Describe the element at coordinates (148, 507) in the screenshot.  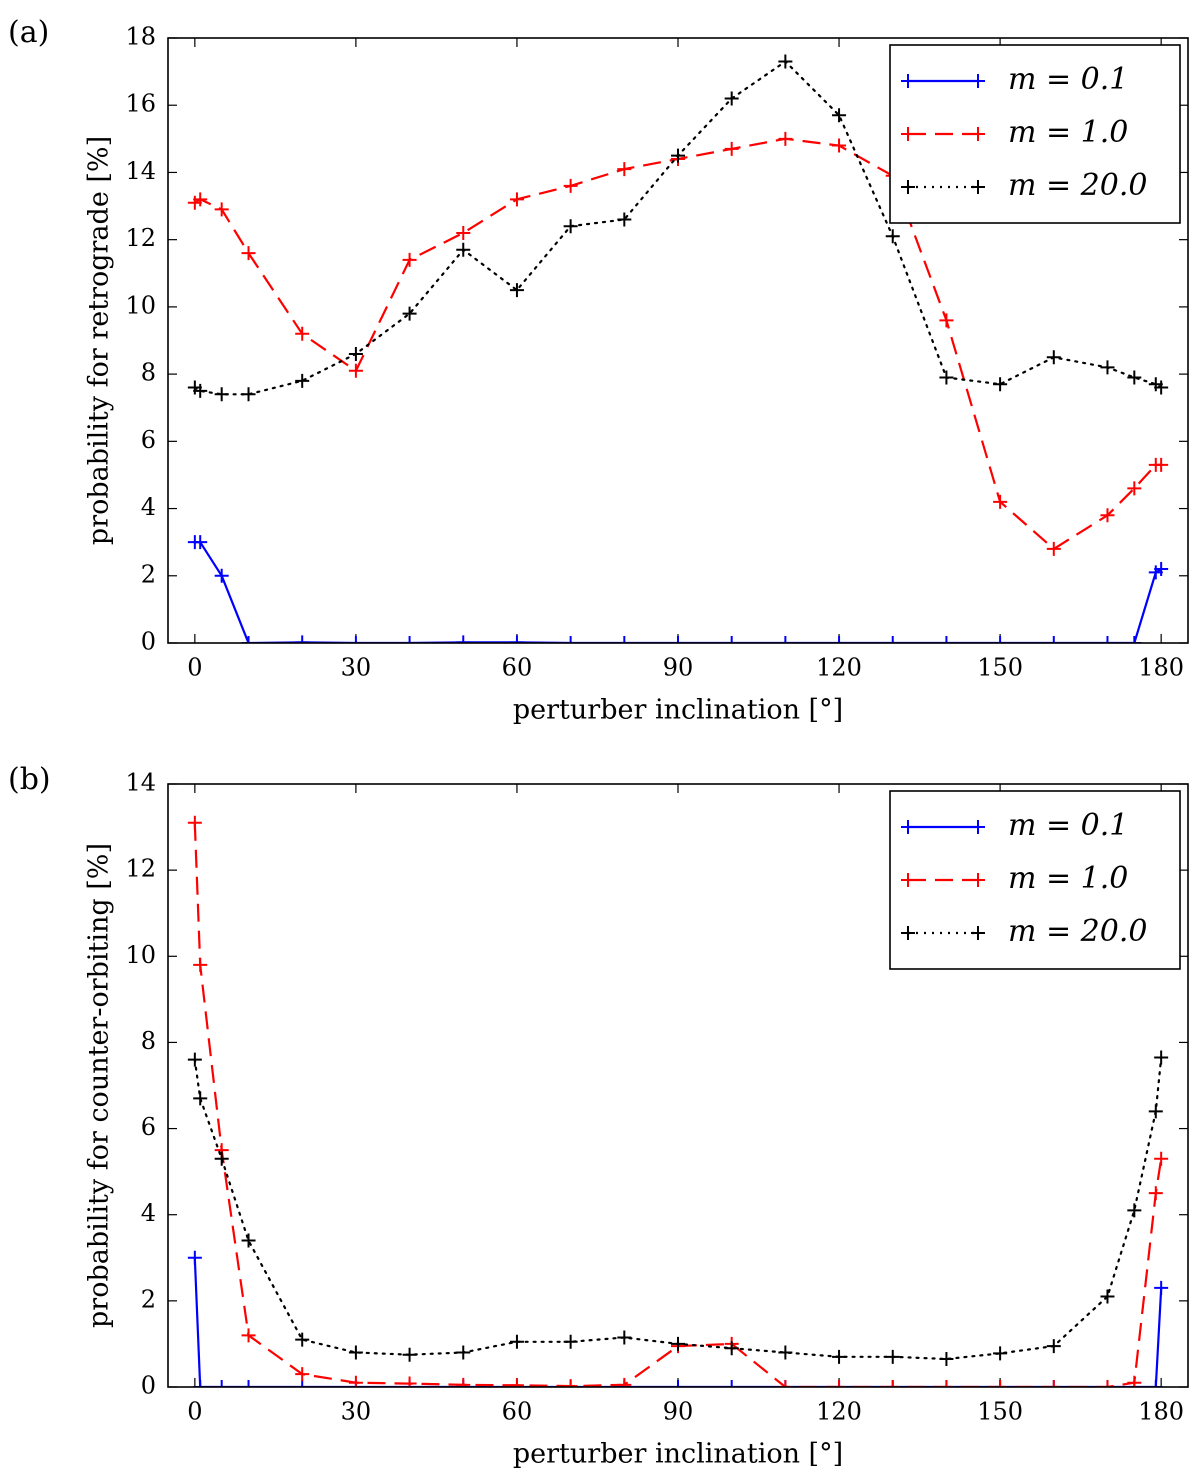
I see `y-tick-label: 4` at that location.